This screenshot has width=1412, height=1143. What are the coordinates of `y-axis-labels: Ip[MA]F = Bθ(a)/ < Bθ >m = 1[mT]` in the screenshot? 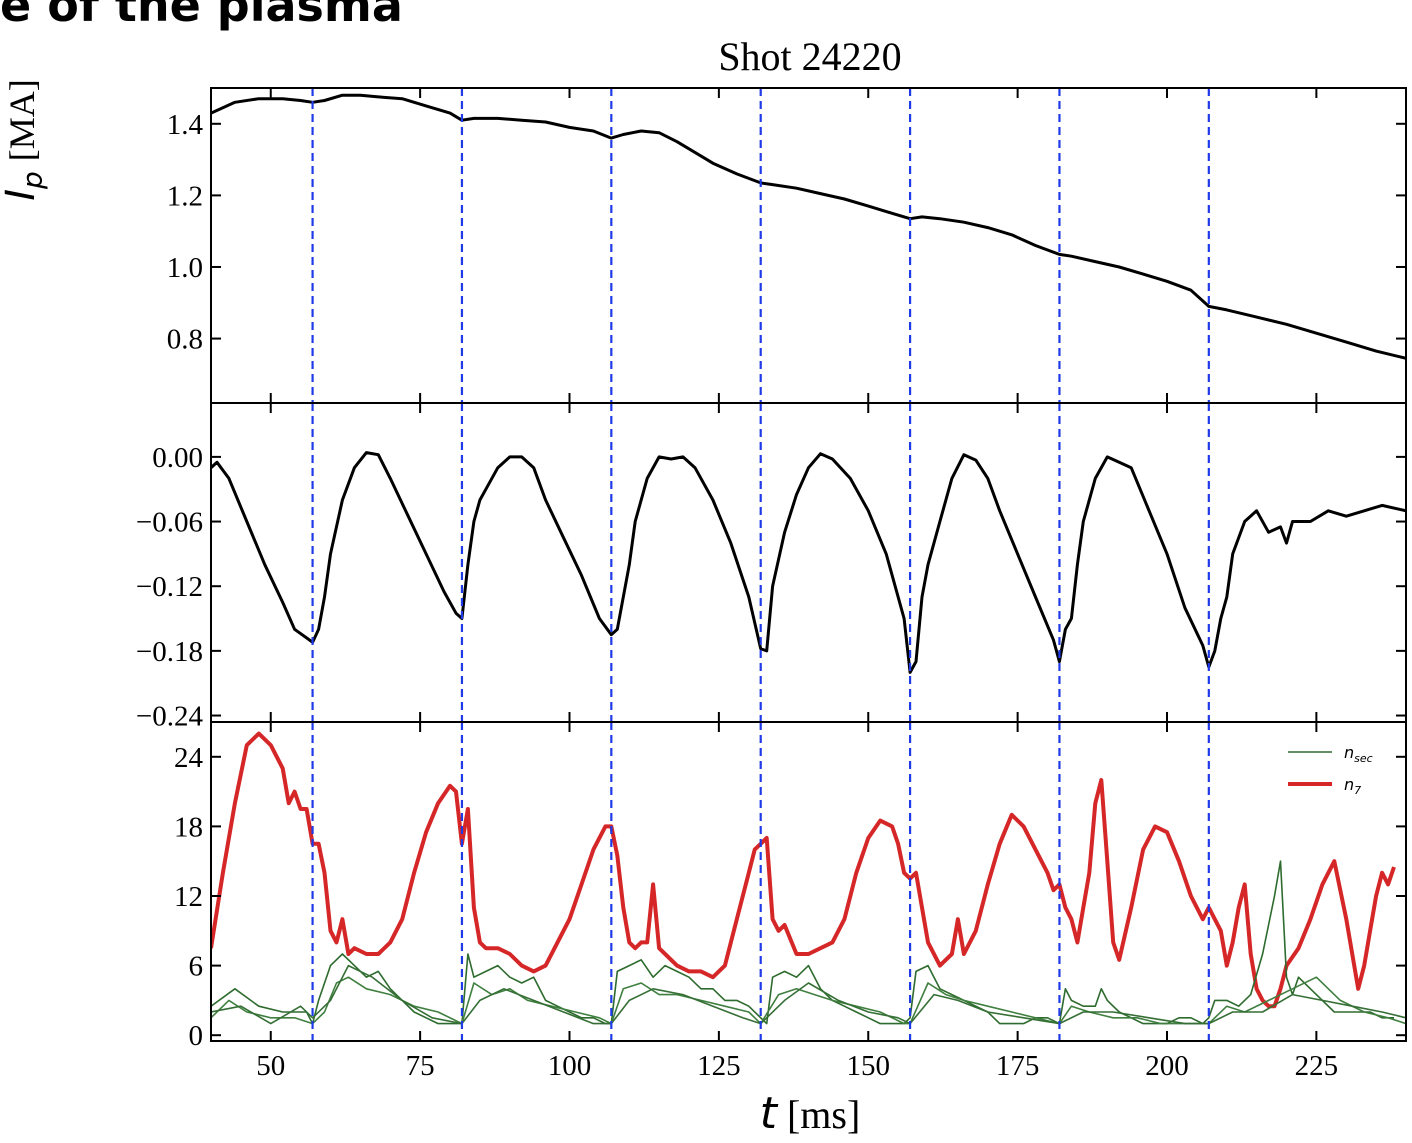 It's located at (24, 140).